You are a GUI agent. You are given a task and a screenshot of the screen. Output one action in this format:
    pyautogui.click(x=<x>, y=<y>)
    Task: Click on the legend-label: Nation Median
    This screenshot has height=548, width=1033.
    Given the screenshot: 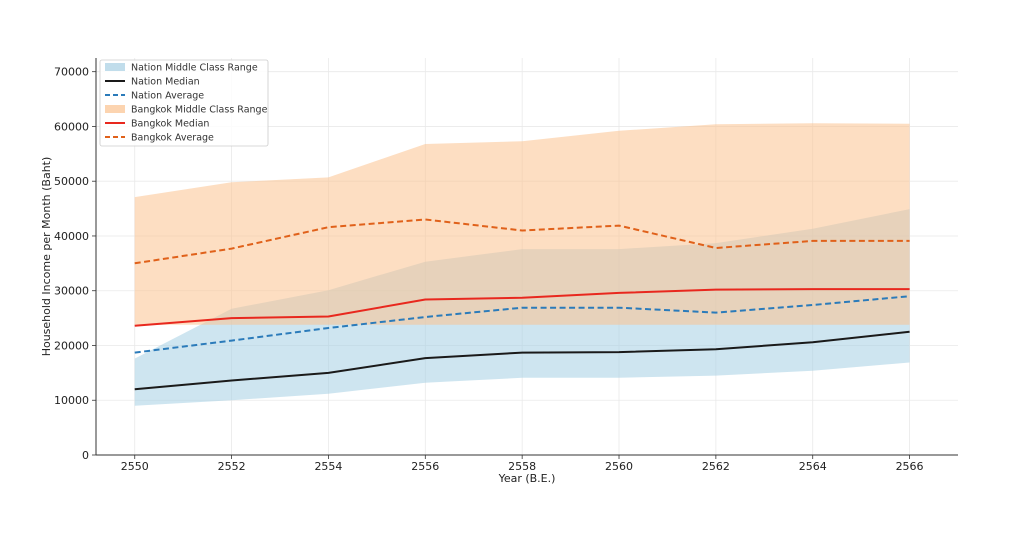 What is the action you would take?
    pyautogui.click(x=165, y=81)
    